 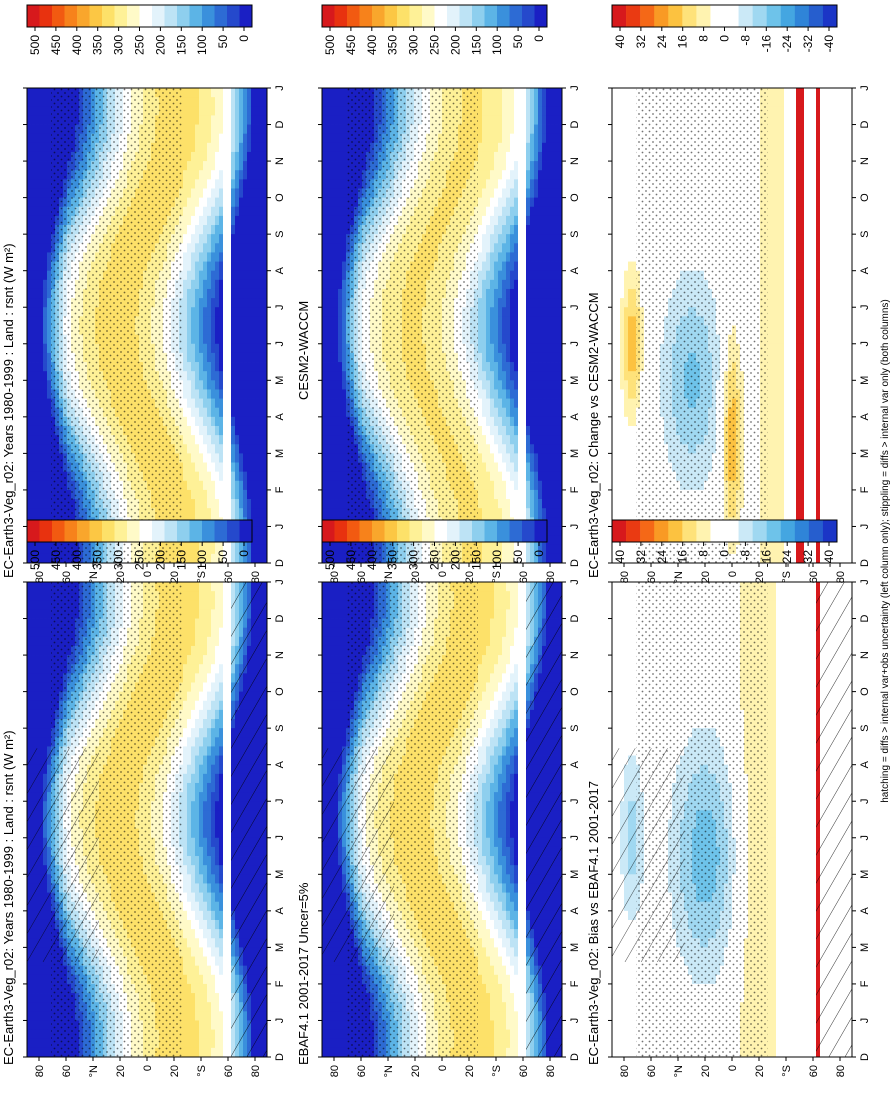 I want to click on month-tick-label: A, so click(x=280, y=764).